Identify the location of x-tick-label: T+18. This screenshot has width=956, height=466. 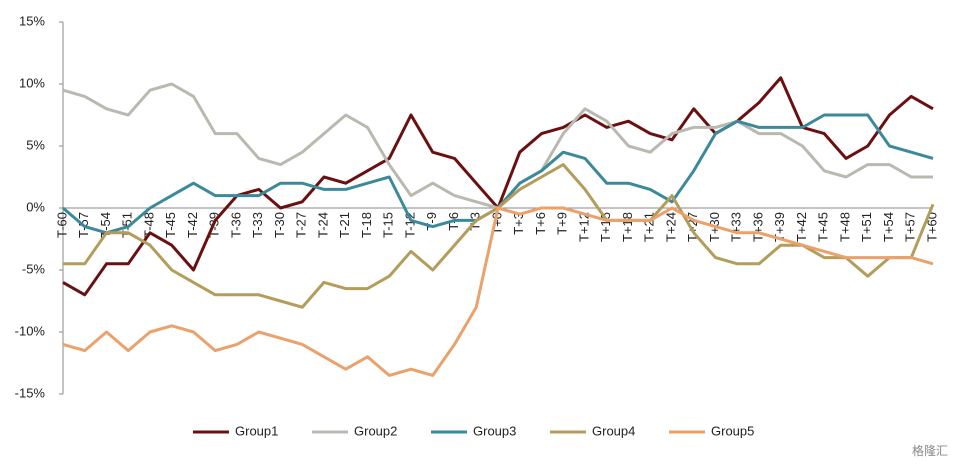
(627, 227).